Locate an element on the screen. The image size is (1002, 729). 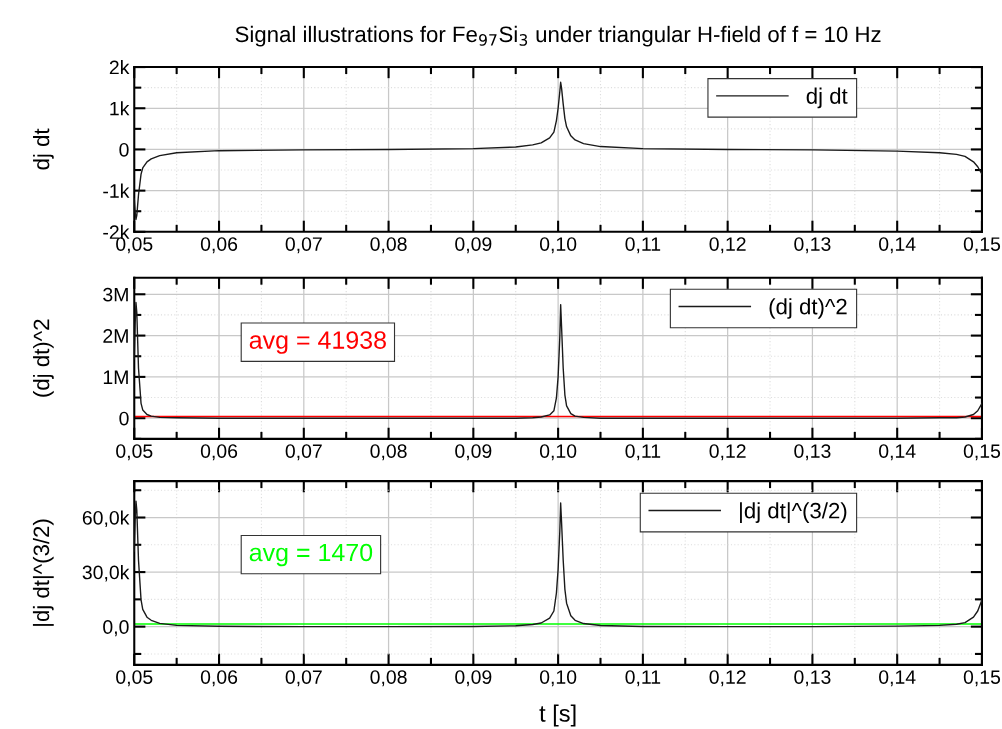
y-tick-label: -2k is located at coordinates (116, 231).